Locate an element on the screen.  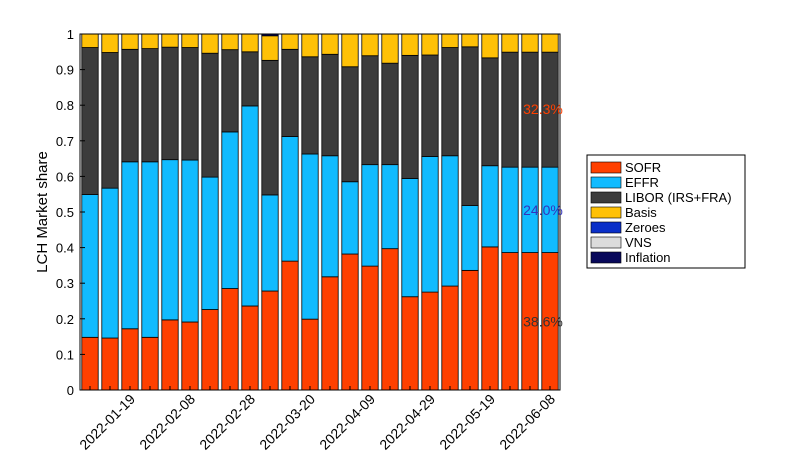
legend-label: Zeroes is located at coordinates (645, 227).